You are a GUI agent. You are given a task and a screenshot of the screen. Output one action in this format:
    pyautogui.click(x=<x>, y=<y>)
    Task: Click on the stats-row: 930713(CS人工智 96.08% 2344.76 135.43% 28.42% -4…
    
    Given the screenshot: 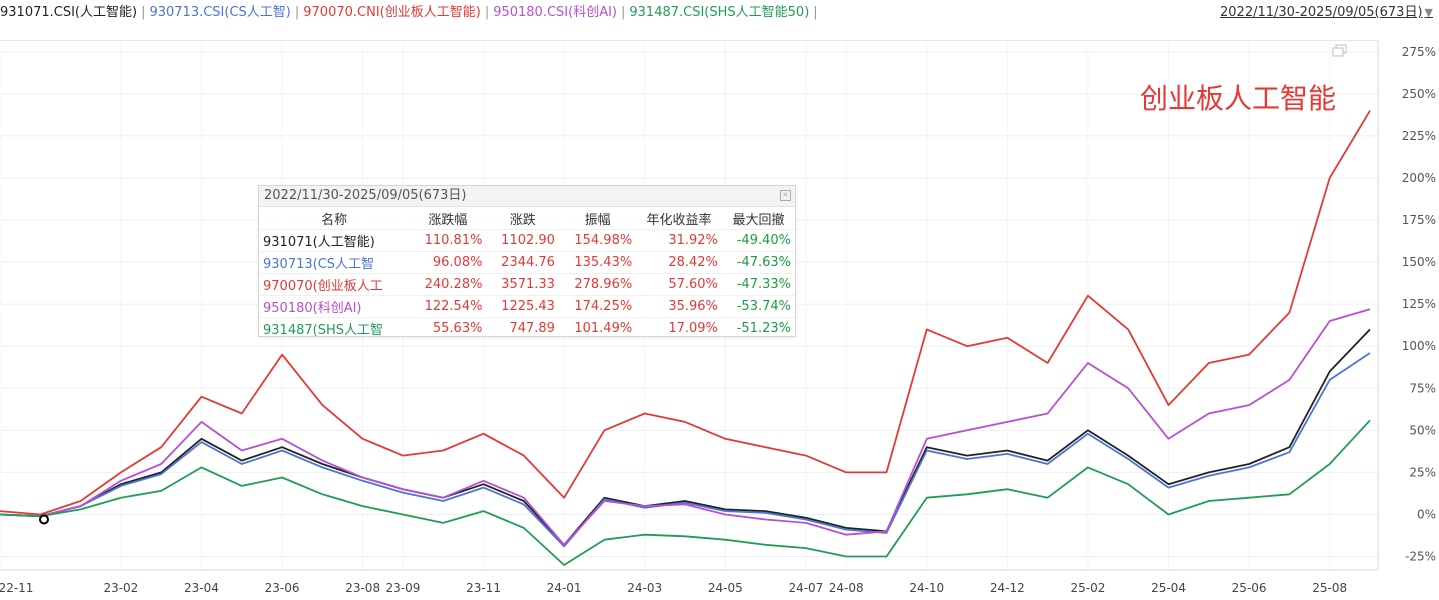 What is the action you would take?
    pyautogui.click(x=527, y=262)
    